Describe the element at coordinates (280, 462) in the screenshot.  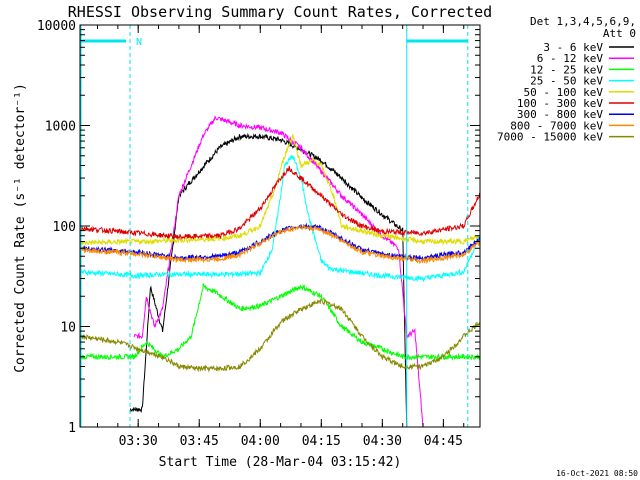
I see `x-axis-label: Start Time (28-Mar-04 03:15:42)` at that location.